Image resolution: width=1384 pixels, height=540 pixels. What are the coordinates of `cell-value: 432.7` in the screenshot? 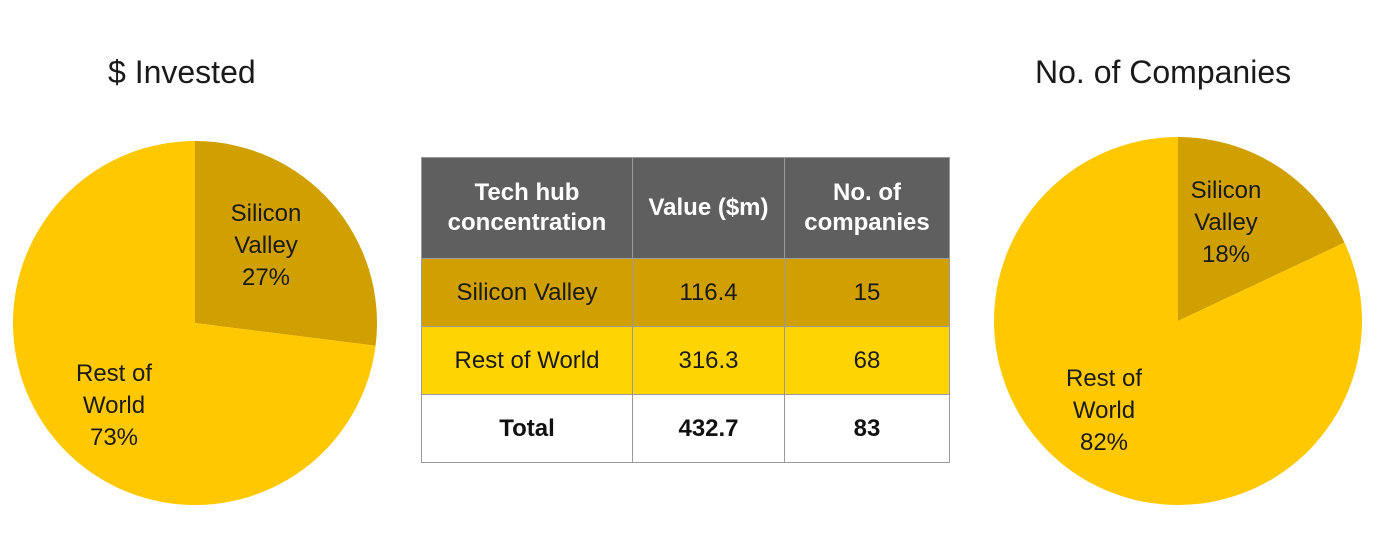 It's located at (708, 428).